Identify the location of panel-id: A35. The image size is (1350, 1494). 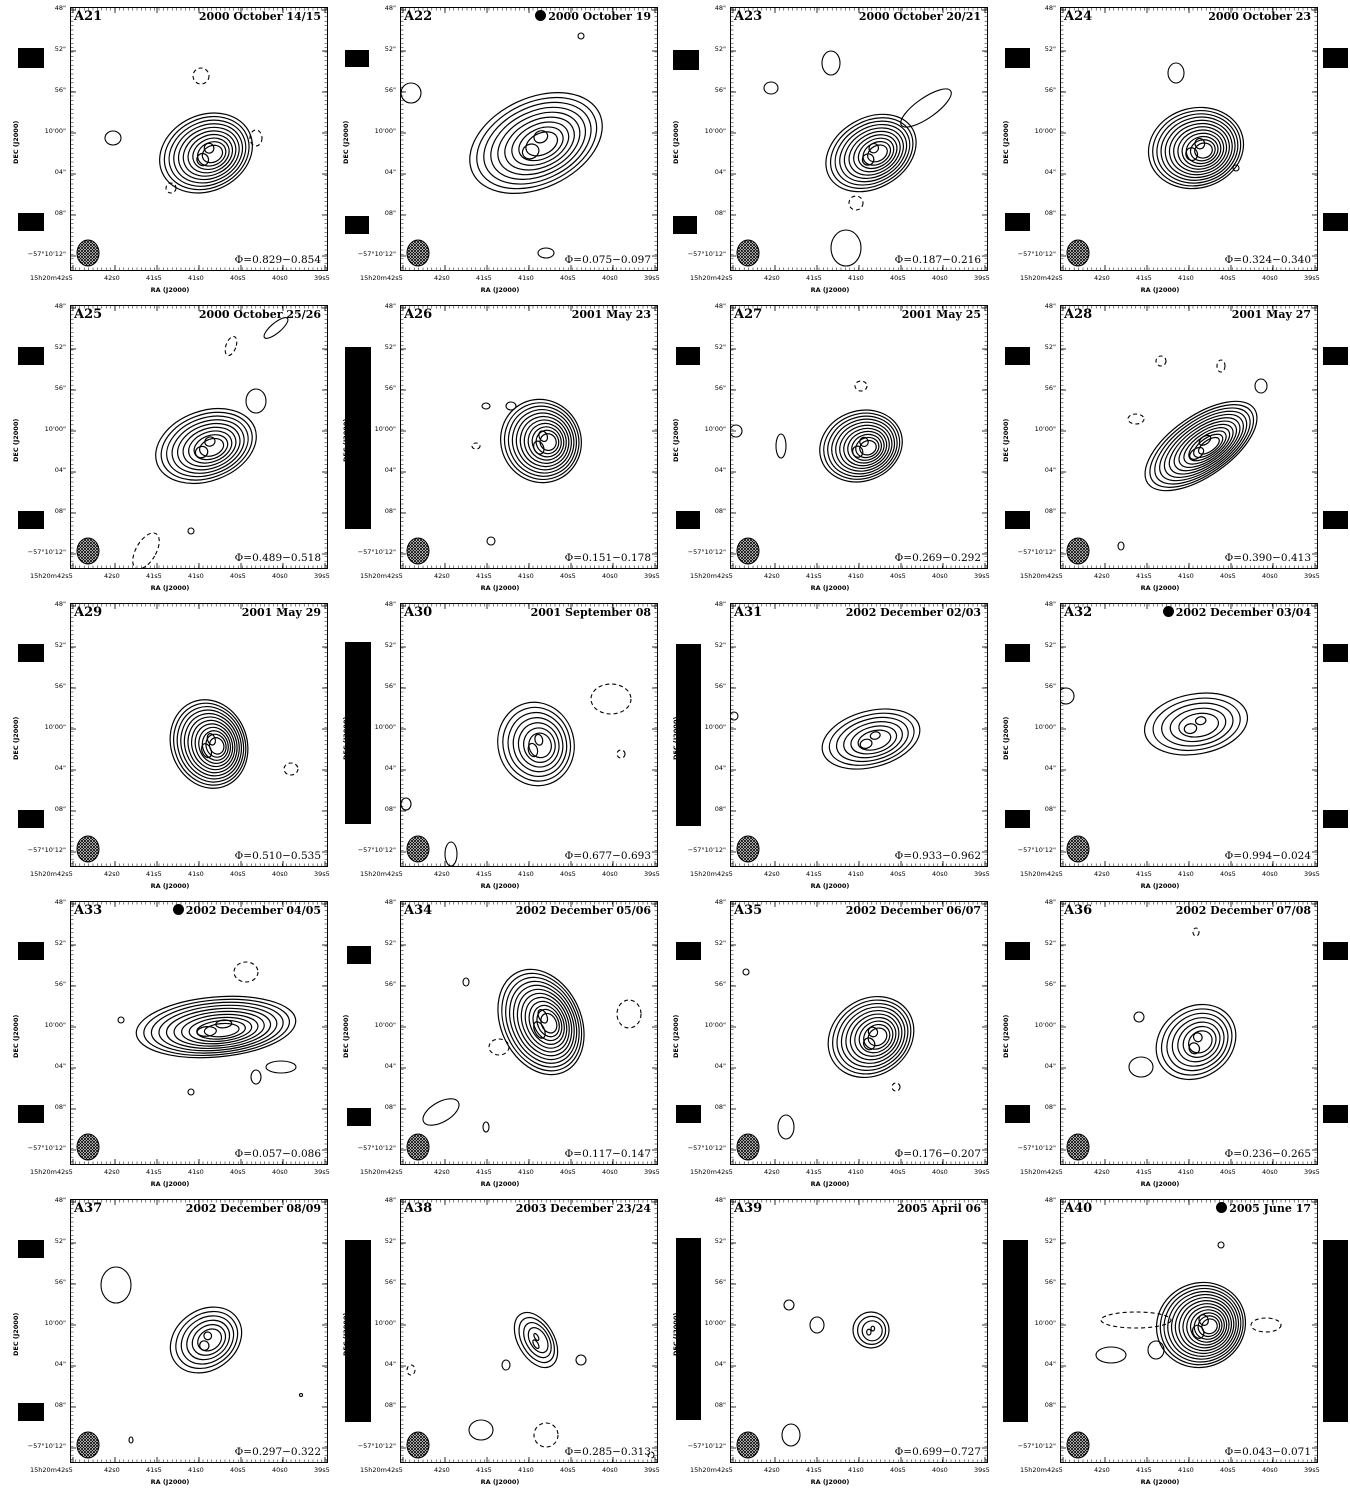
(748, 910).